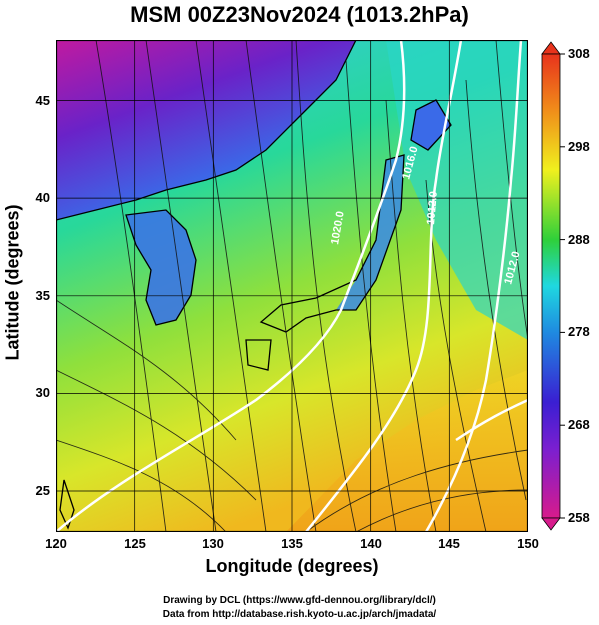  I want to click on y-axis-label: Latitude (degrees), so click(12, 282).